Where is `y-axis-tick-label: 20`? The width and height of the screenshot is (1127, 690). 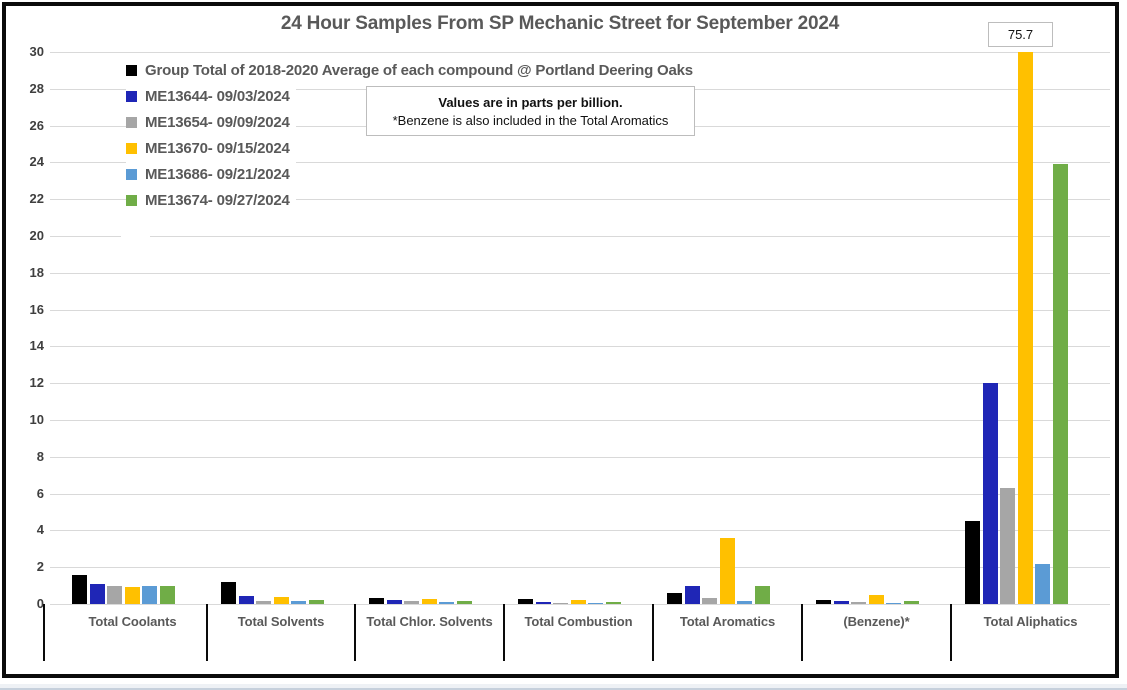 y-axis-tick-label: 20 is located at coordinates (36, 235).